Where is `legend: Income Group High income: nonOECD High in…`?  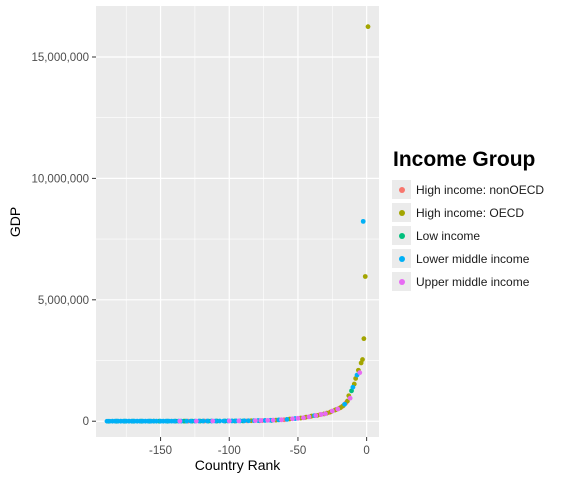
legend: Income Group High income: nonOECD High in… is located at coordinates (482, 220).